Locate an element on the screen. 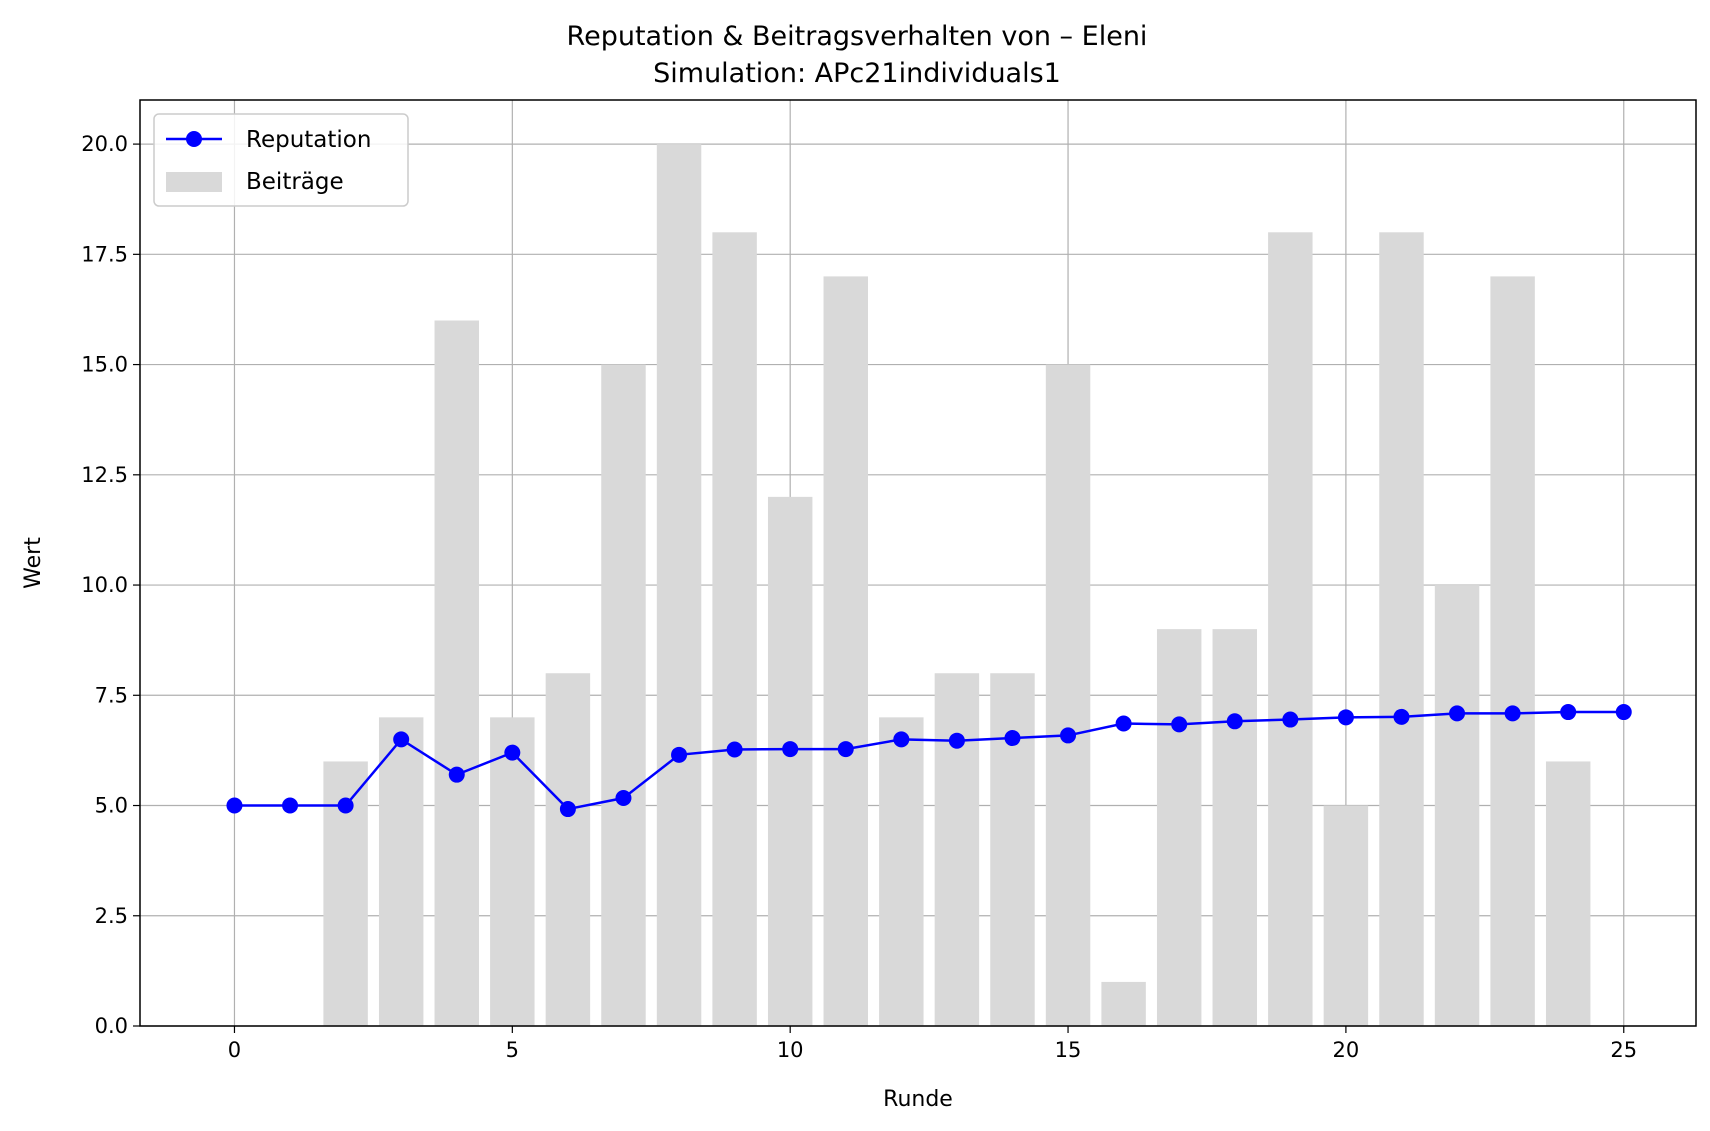 The height and width of the screenshot is (1131, 1710). legend-label-beitraege: Beiträge is located at coordinates (295, 182).